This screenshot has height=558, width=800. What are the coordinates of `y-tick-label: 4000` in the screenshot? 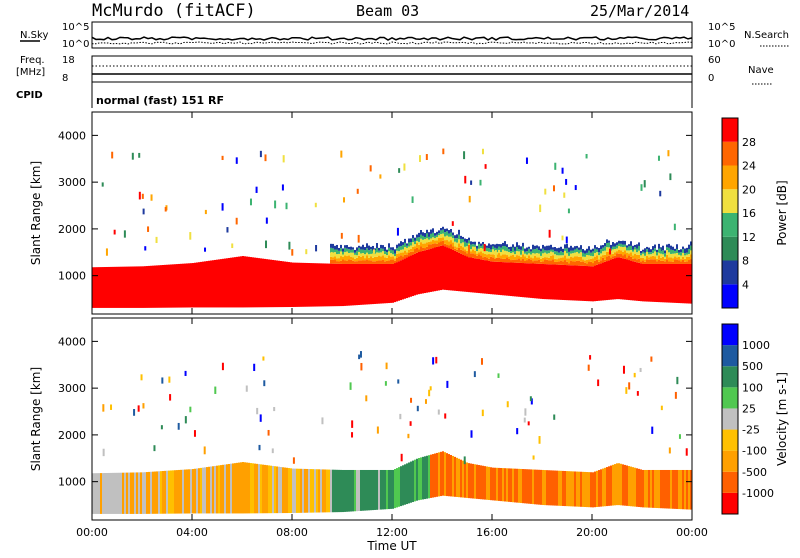 It's located at (72, 135).